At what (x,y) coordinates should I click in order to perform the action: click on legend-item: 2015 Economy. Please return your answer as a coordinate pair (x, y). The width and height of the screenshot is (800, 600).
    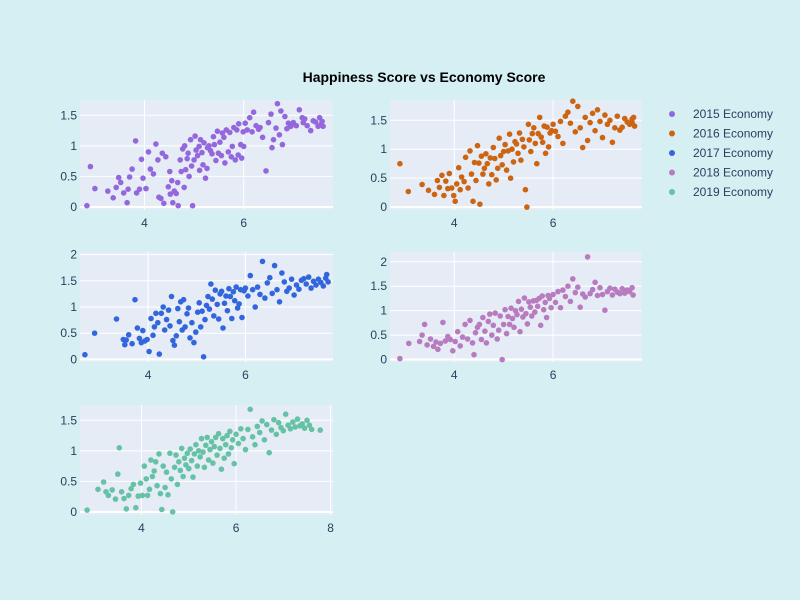
    Looking at the image, I should click on (721, 114).